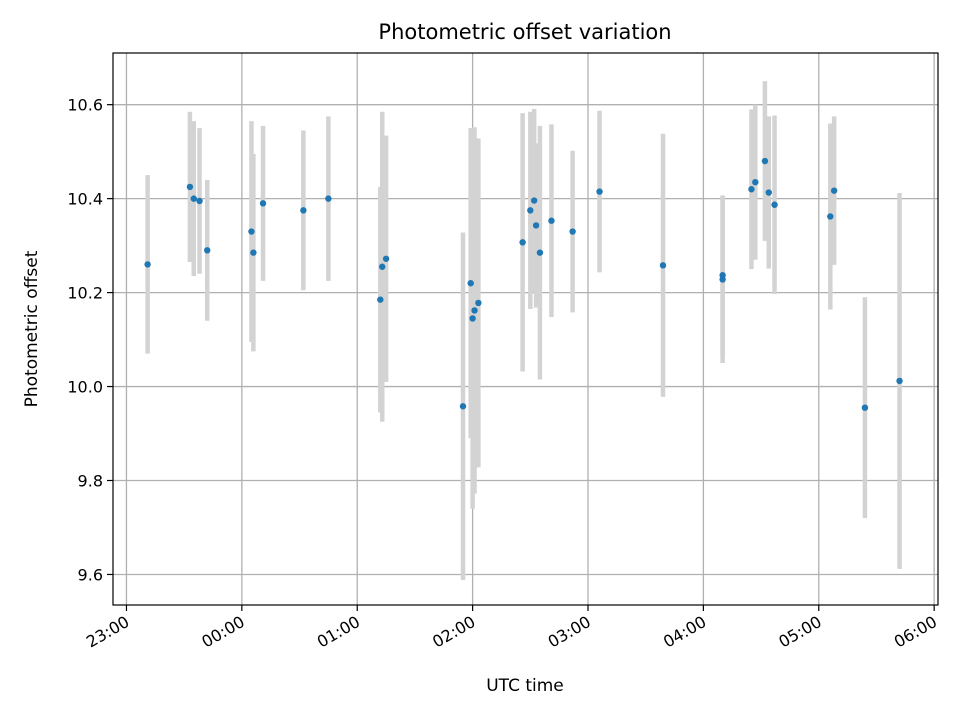 The height and width of the screenshot is (720, 960). Describe the element at coordinates (85, 293) in the screenshot. I see `y-tick-label: 10.2` at that location.